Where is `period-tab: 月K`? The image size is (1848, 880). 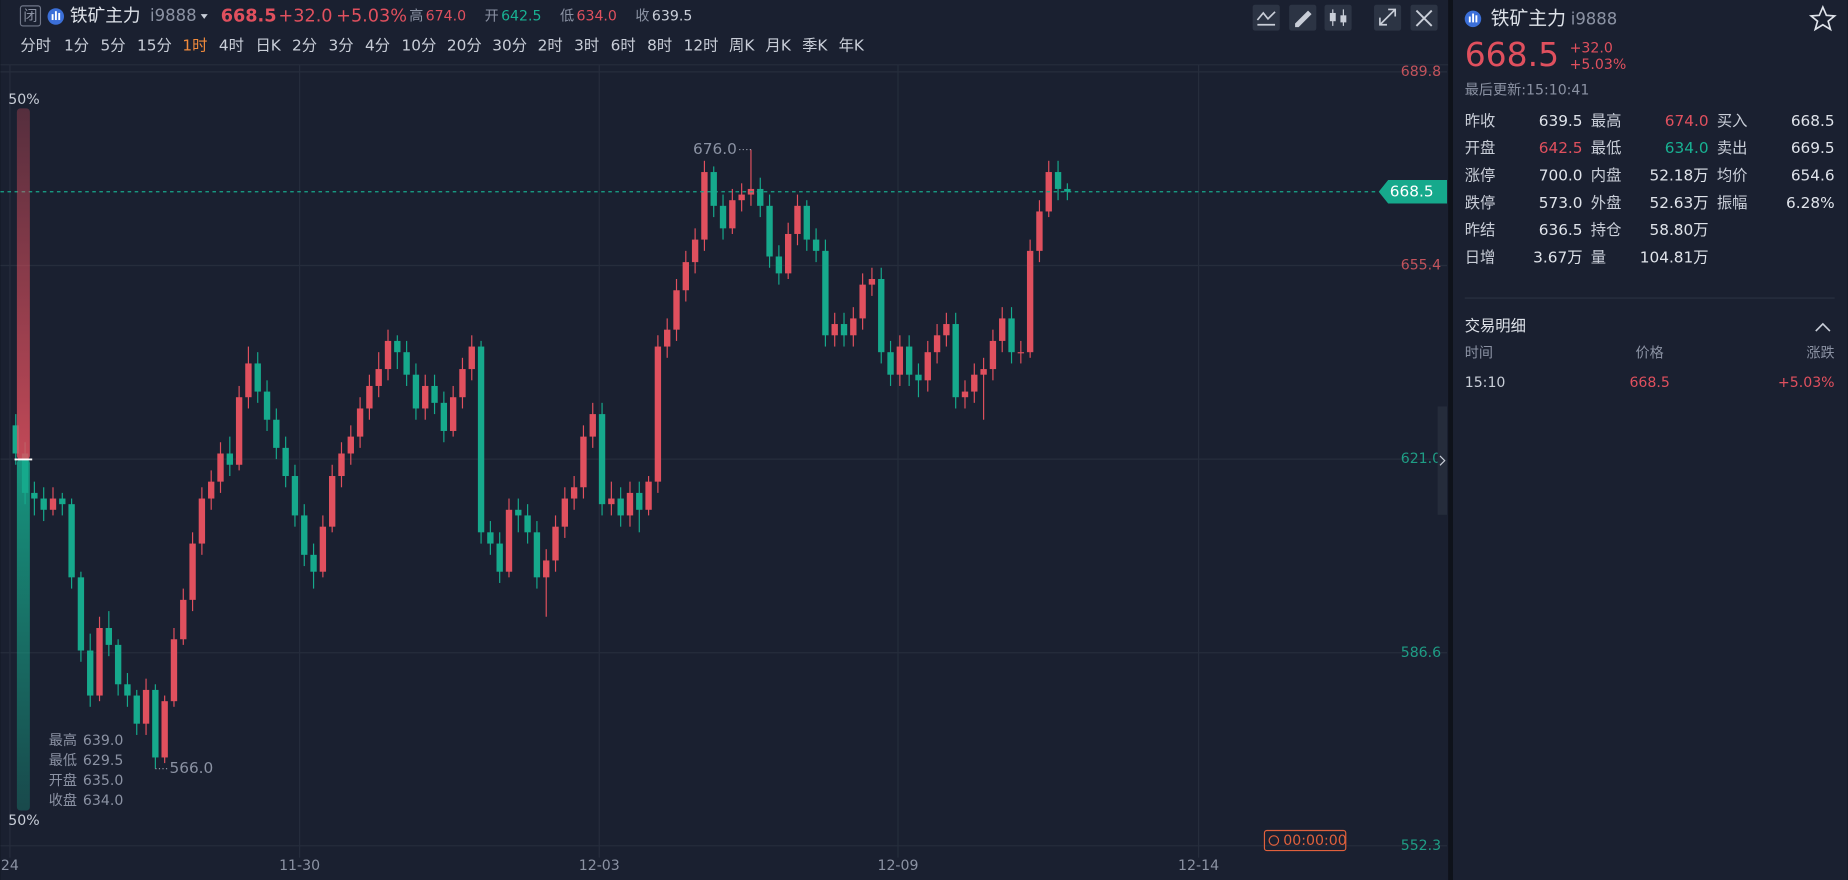
period-tab: 月K is located at coordinates (779, 45).